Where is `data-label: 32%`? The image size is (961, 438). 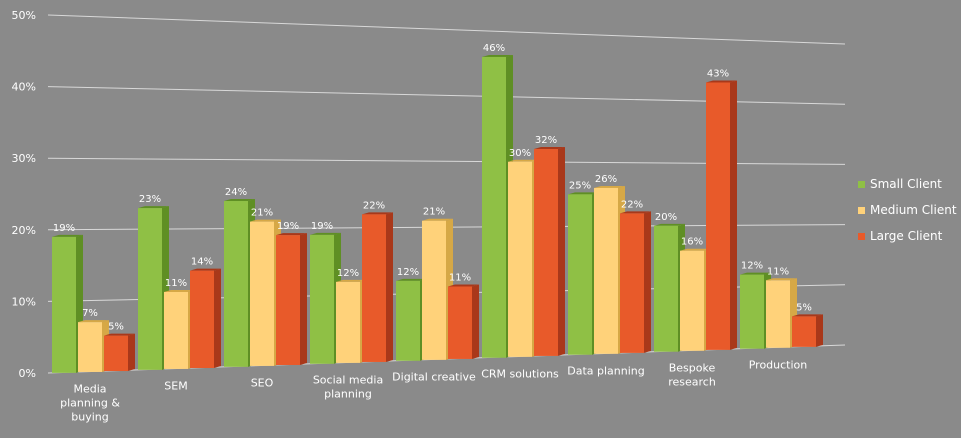 data-label: 32% is located at coordinates (546, 140).